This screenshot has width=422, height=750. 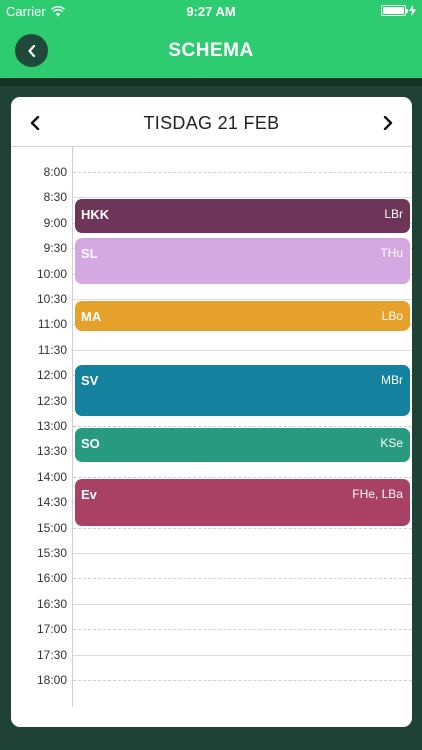 I want to click on time-label: 9:00, so click(x=55, y=222).